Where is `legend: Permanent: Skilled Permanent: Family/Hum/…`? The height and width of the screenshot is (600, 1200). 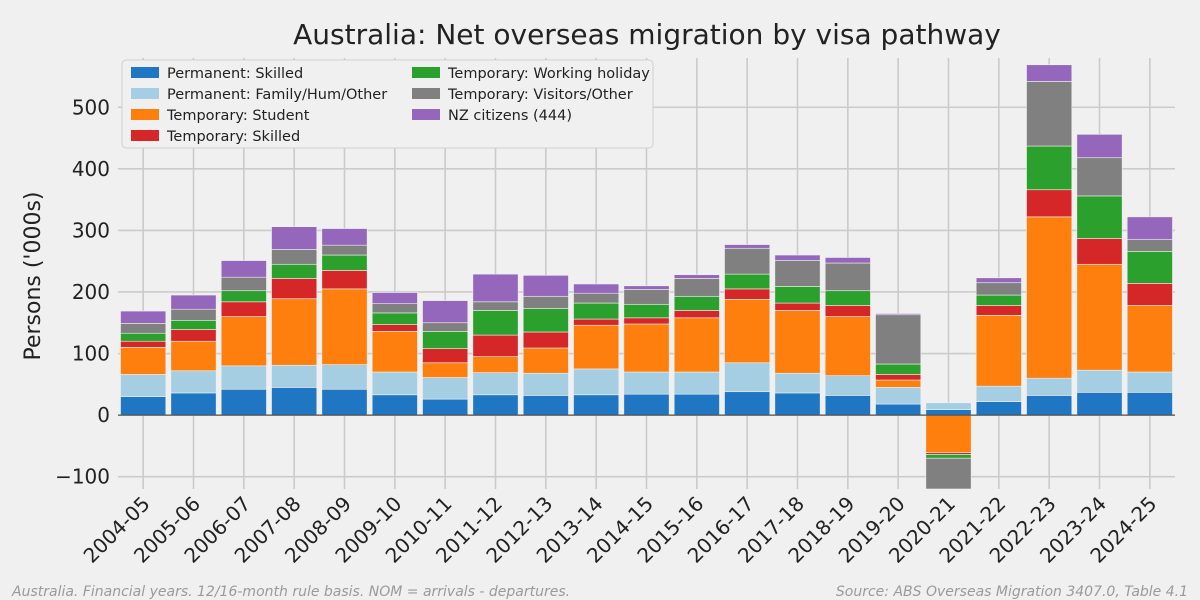
legend: Permanent: Skilled Permanent: Family/Hum/… is located at coordinates (387, 104).